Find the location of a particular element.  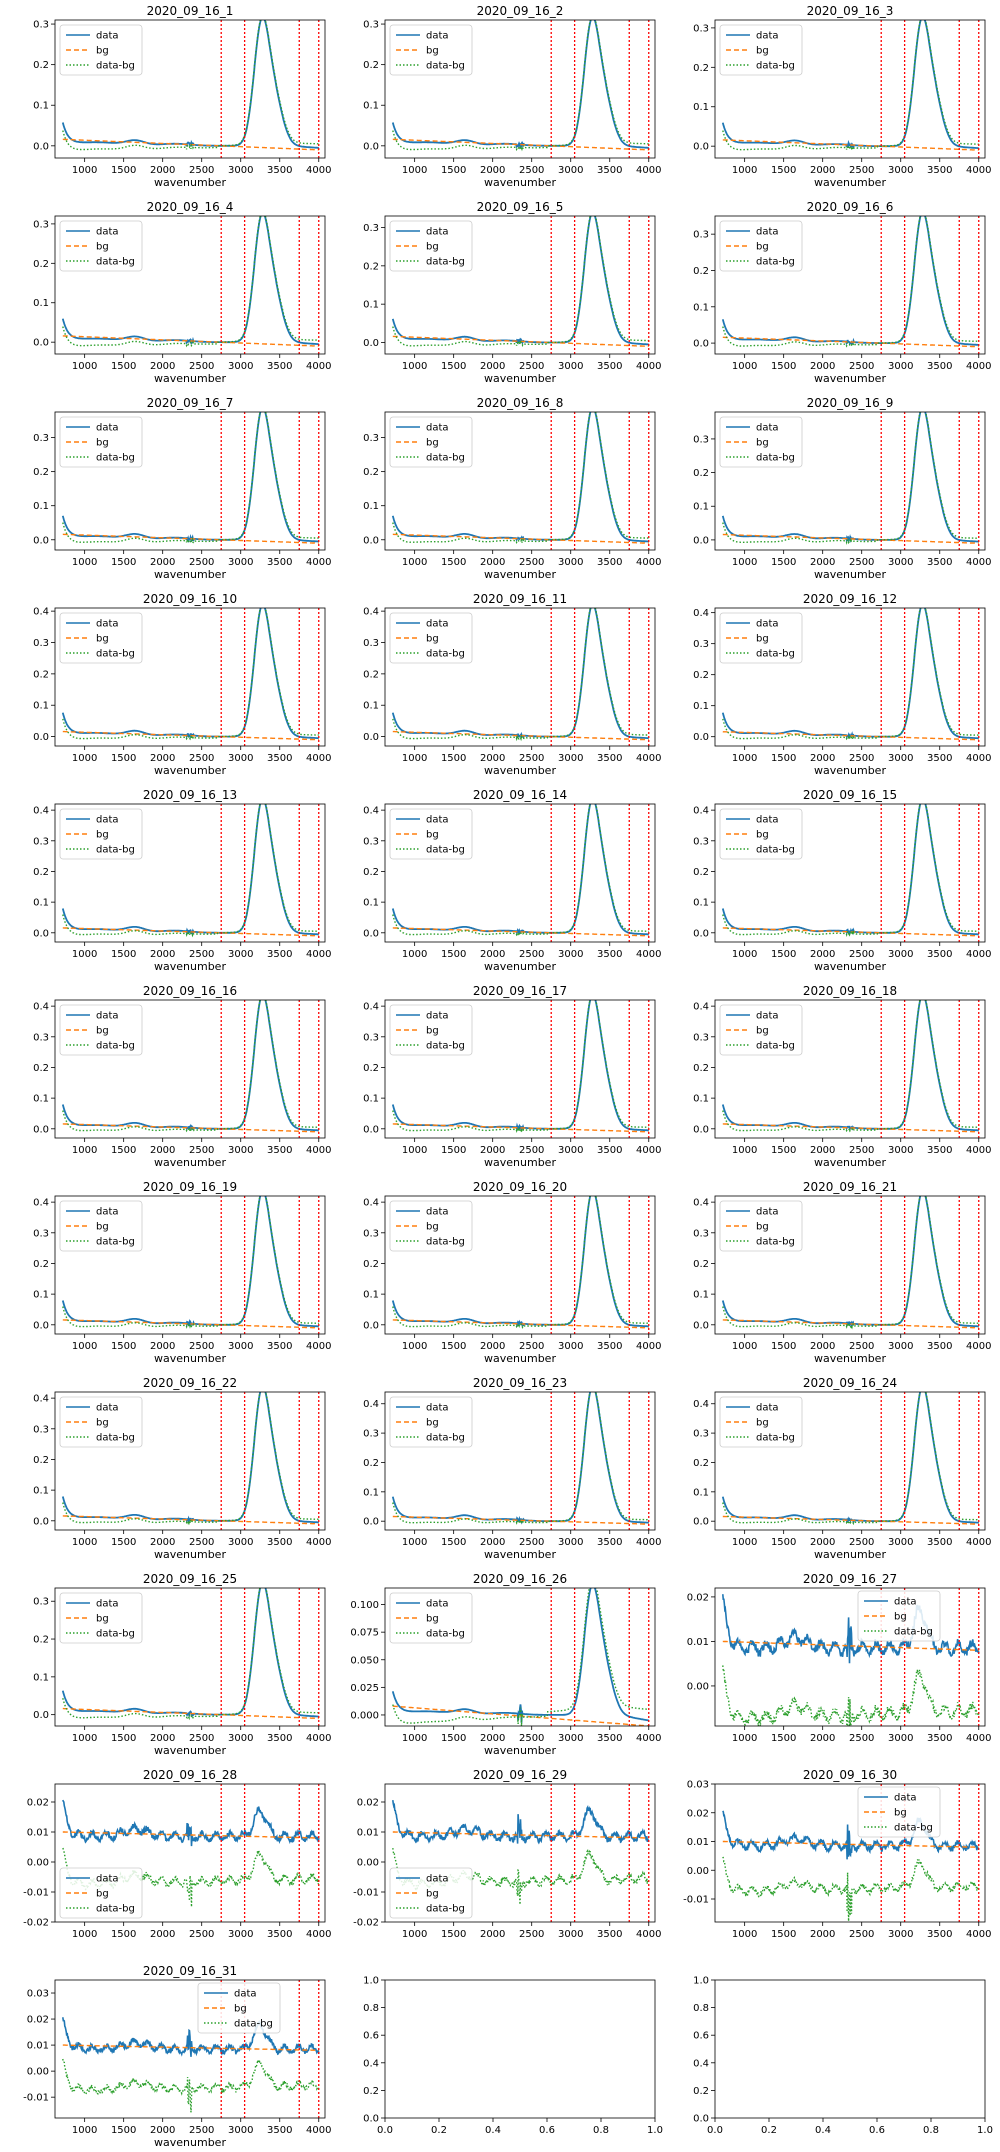

y-tick-label: 0.025 is located at coordinates (364, 1688).